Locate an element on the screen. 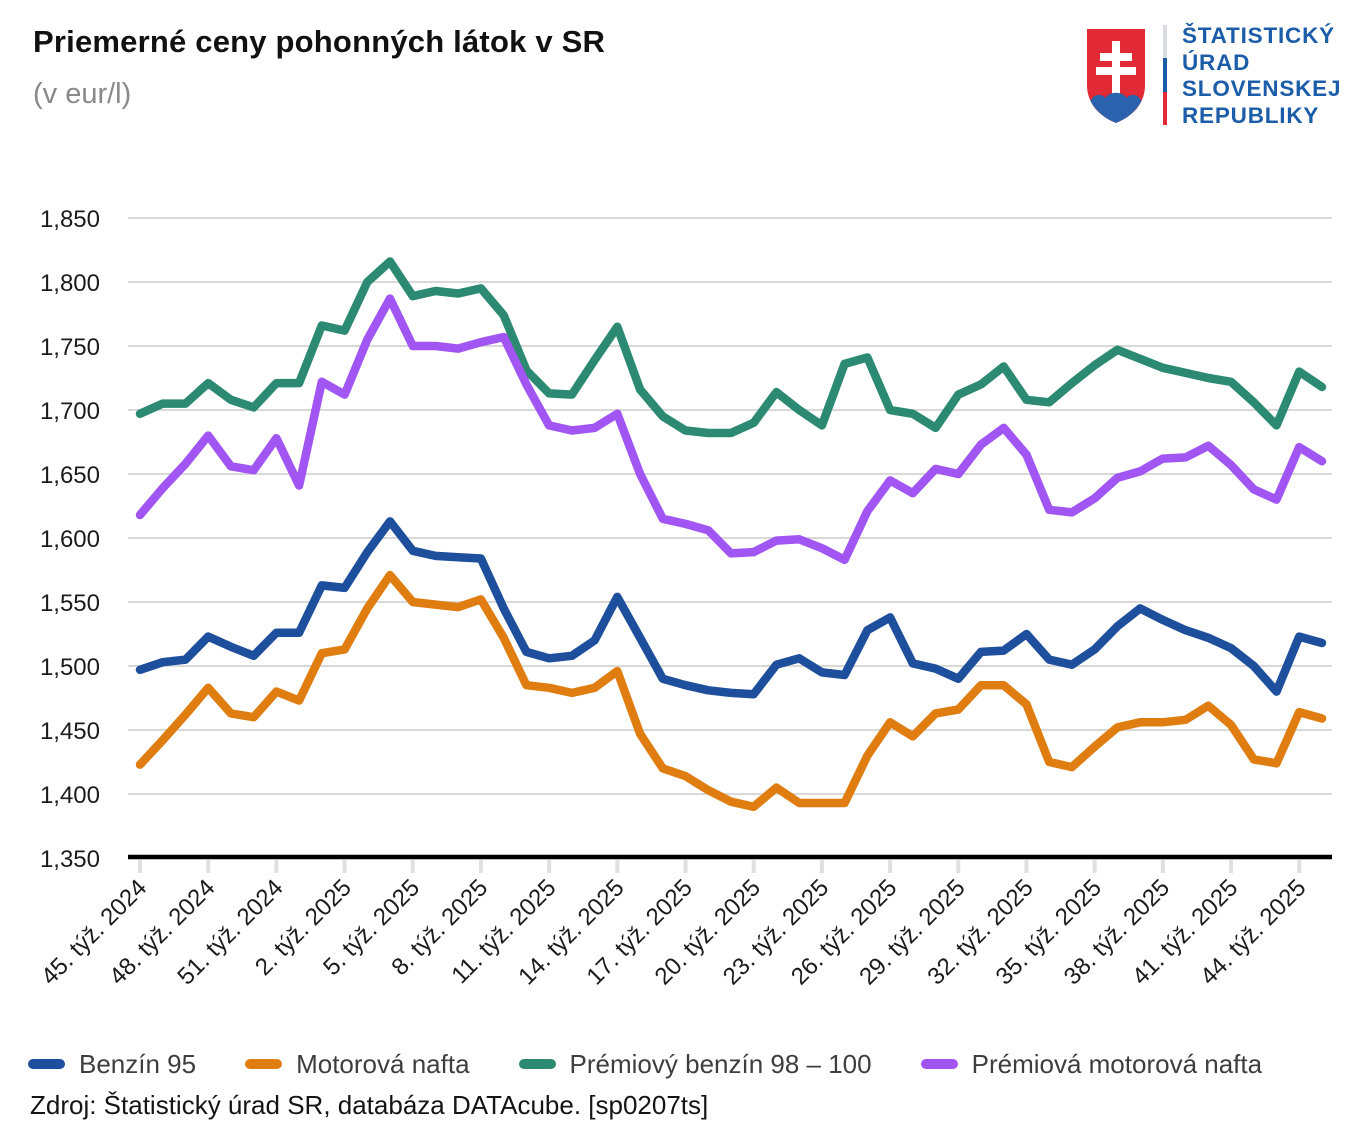 The height and width of the screenshot is (1140, 1362). y-tick-label: 1,350 is located at coordinates (70, 859).